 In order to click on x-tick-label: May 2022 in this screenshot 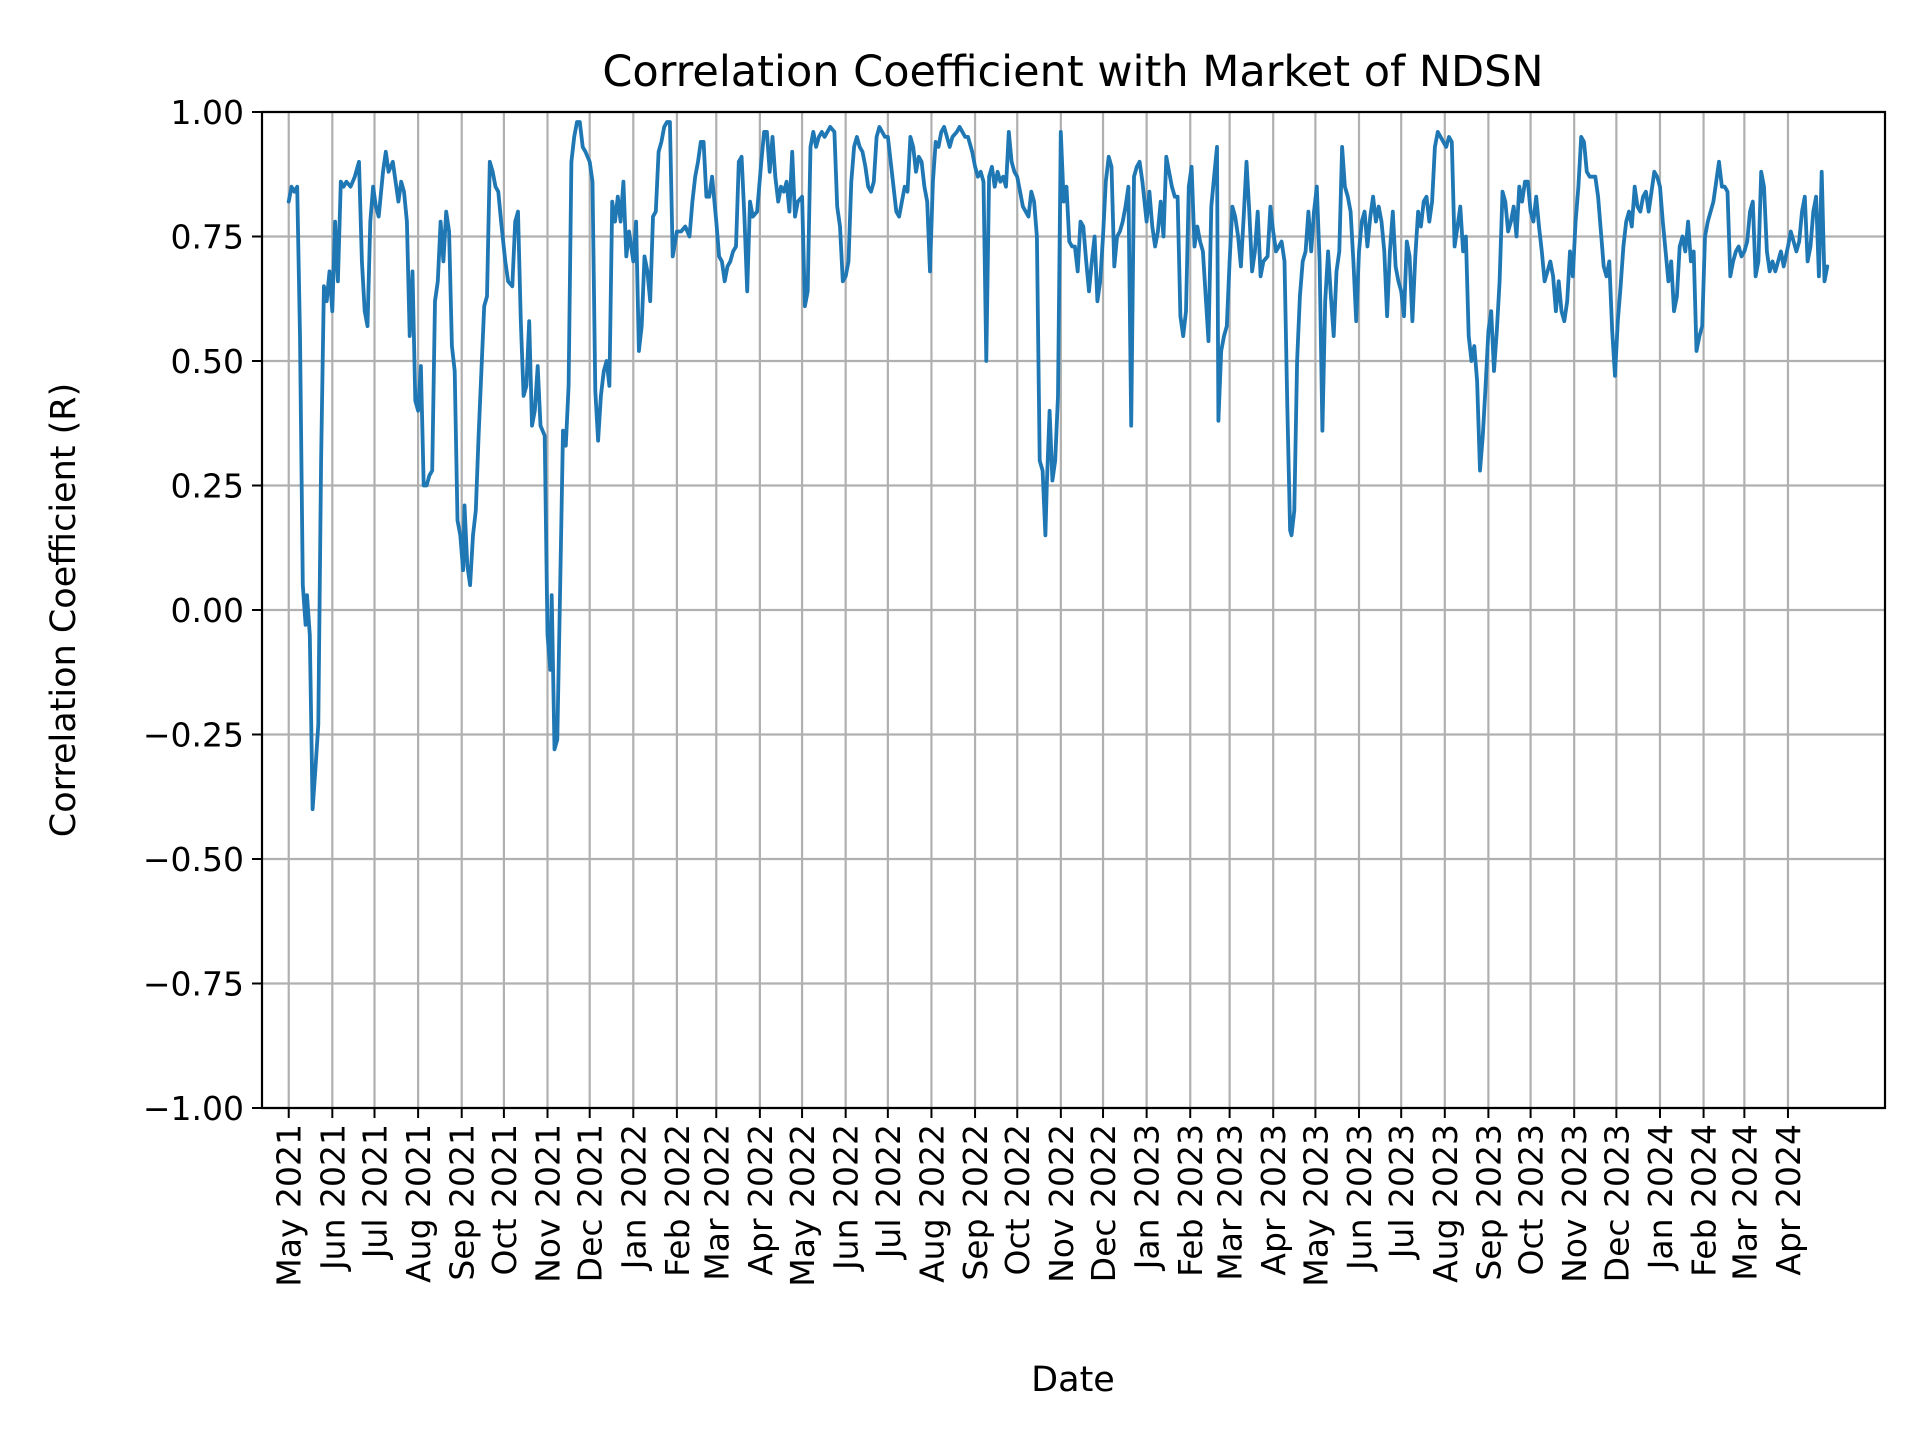, I will do `click(802, 1205)`.